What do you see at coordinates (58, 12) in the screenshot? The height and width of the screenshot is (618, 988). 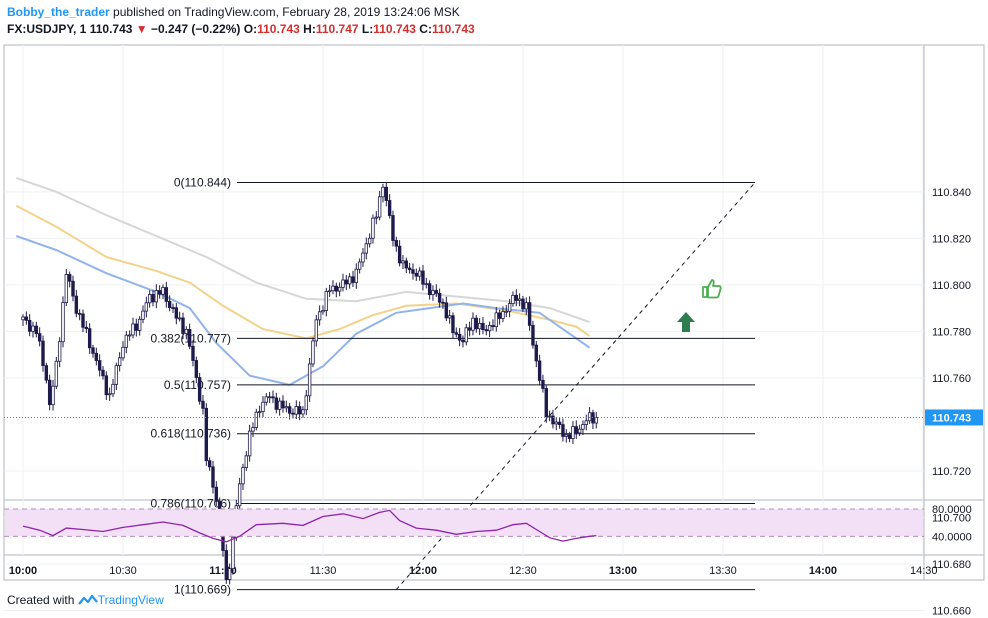 I see `author-name: Bobby_the_trader` at bounding box center [58, 12].